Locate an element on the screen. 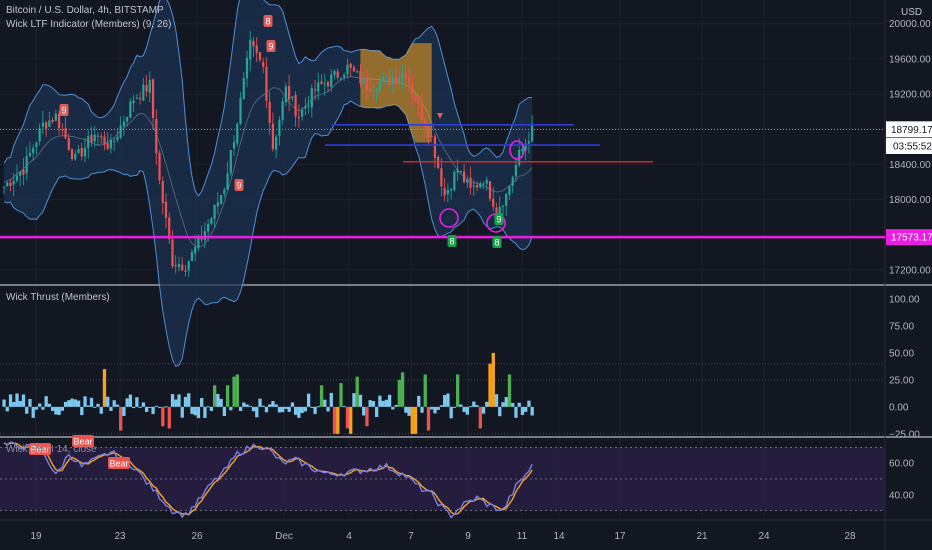  srsi-tick-1: 40.00 is located at coordinates (901, 495).